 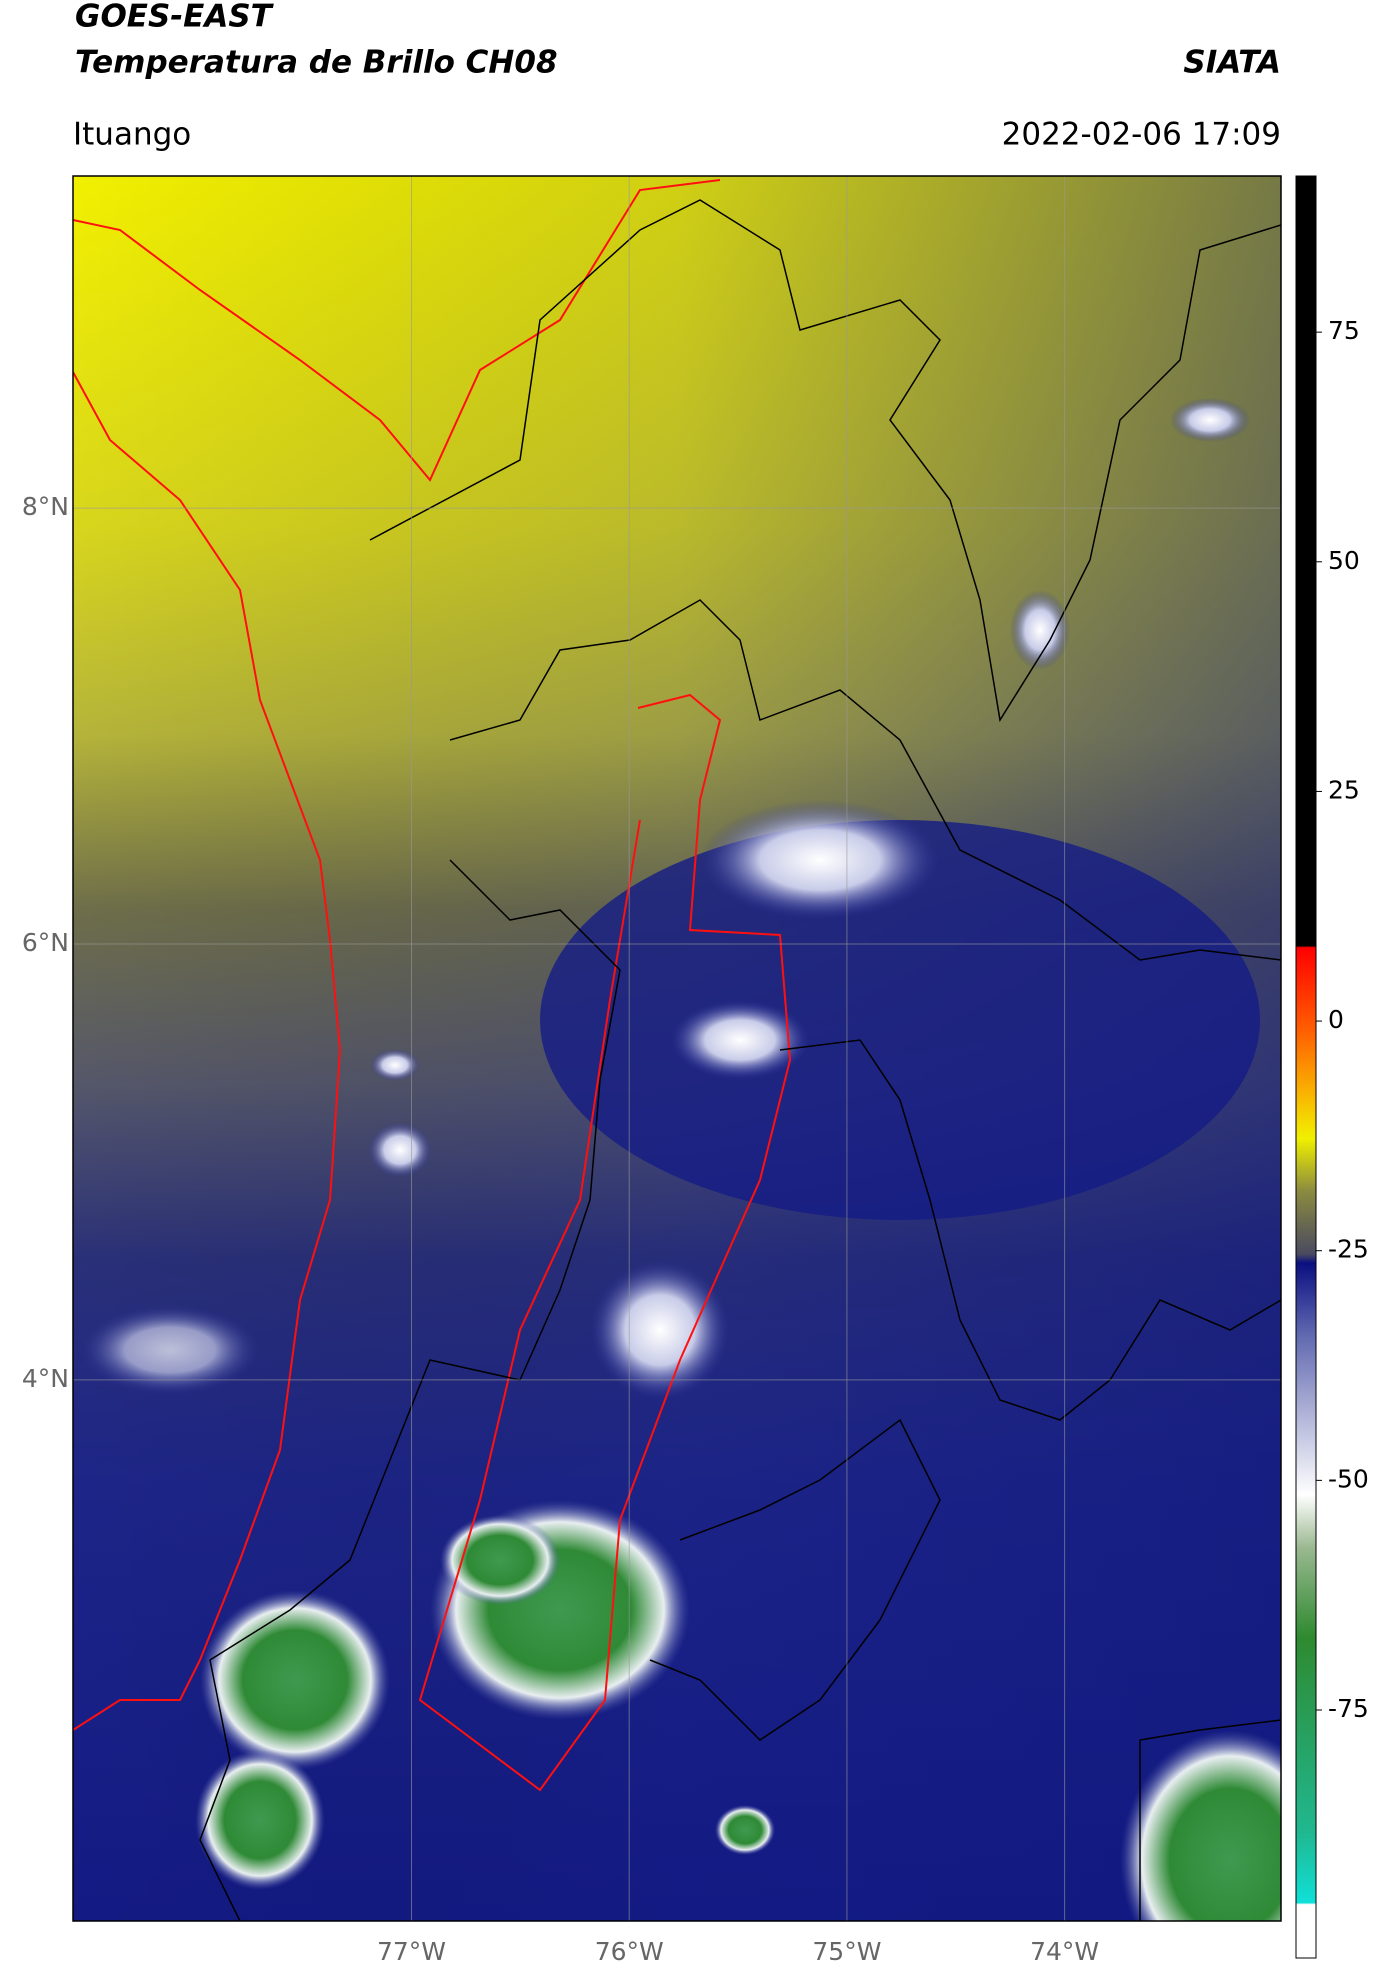 What do you see at coordinates (1306, 1067) in the screenshot?
I see `colorbar` at bounding box center [1306, 1067].